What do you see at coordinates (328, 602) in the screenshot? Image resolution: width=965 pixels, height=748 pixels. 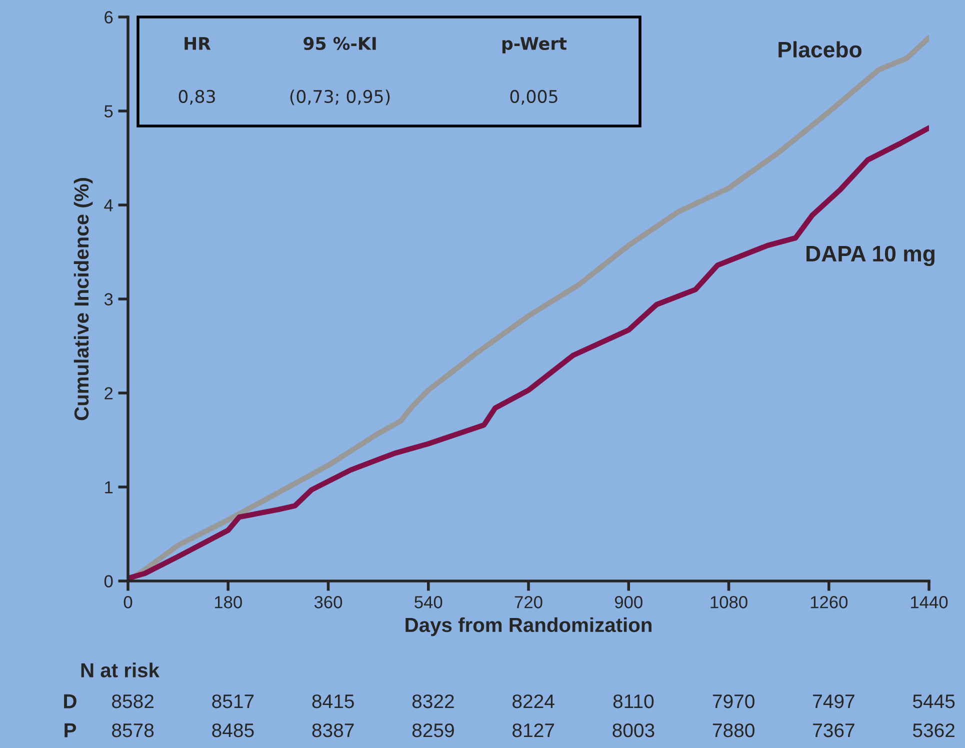 I see `x-tick-label: 360` at bounding box center [328, 602].